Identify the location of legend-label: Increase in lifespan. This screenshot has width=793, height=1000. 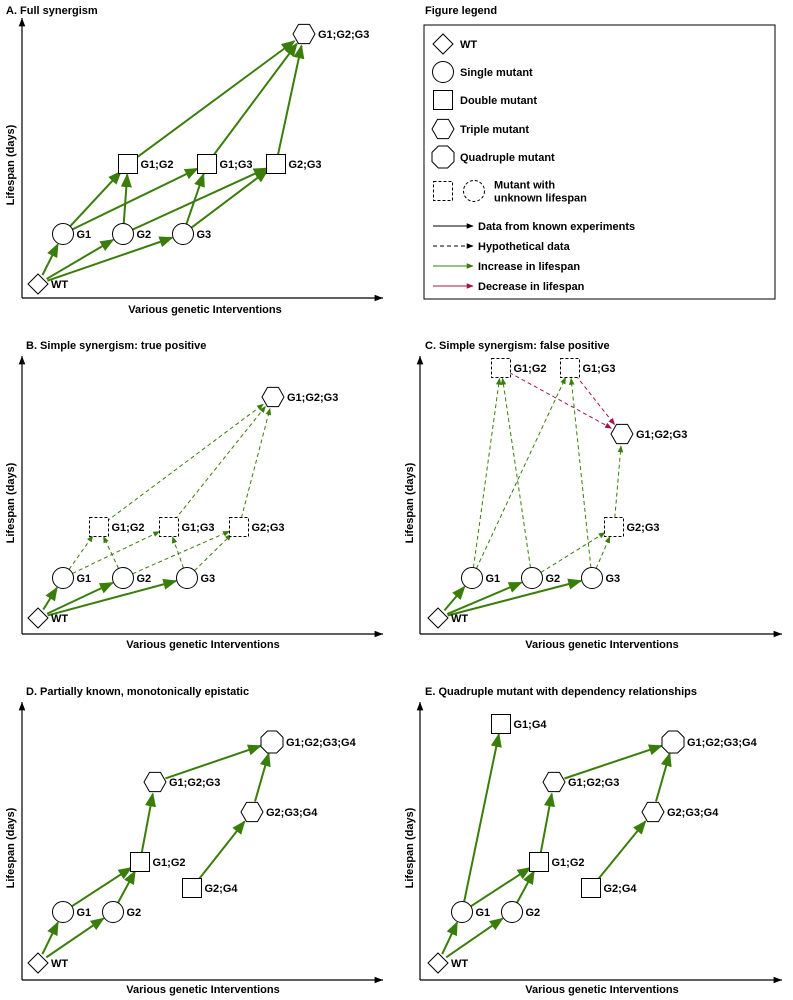
(529, 267).